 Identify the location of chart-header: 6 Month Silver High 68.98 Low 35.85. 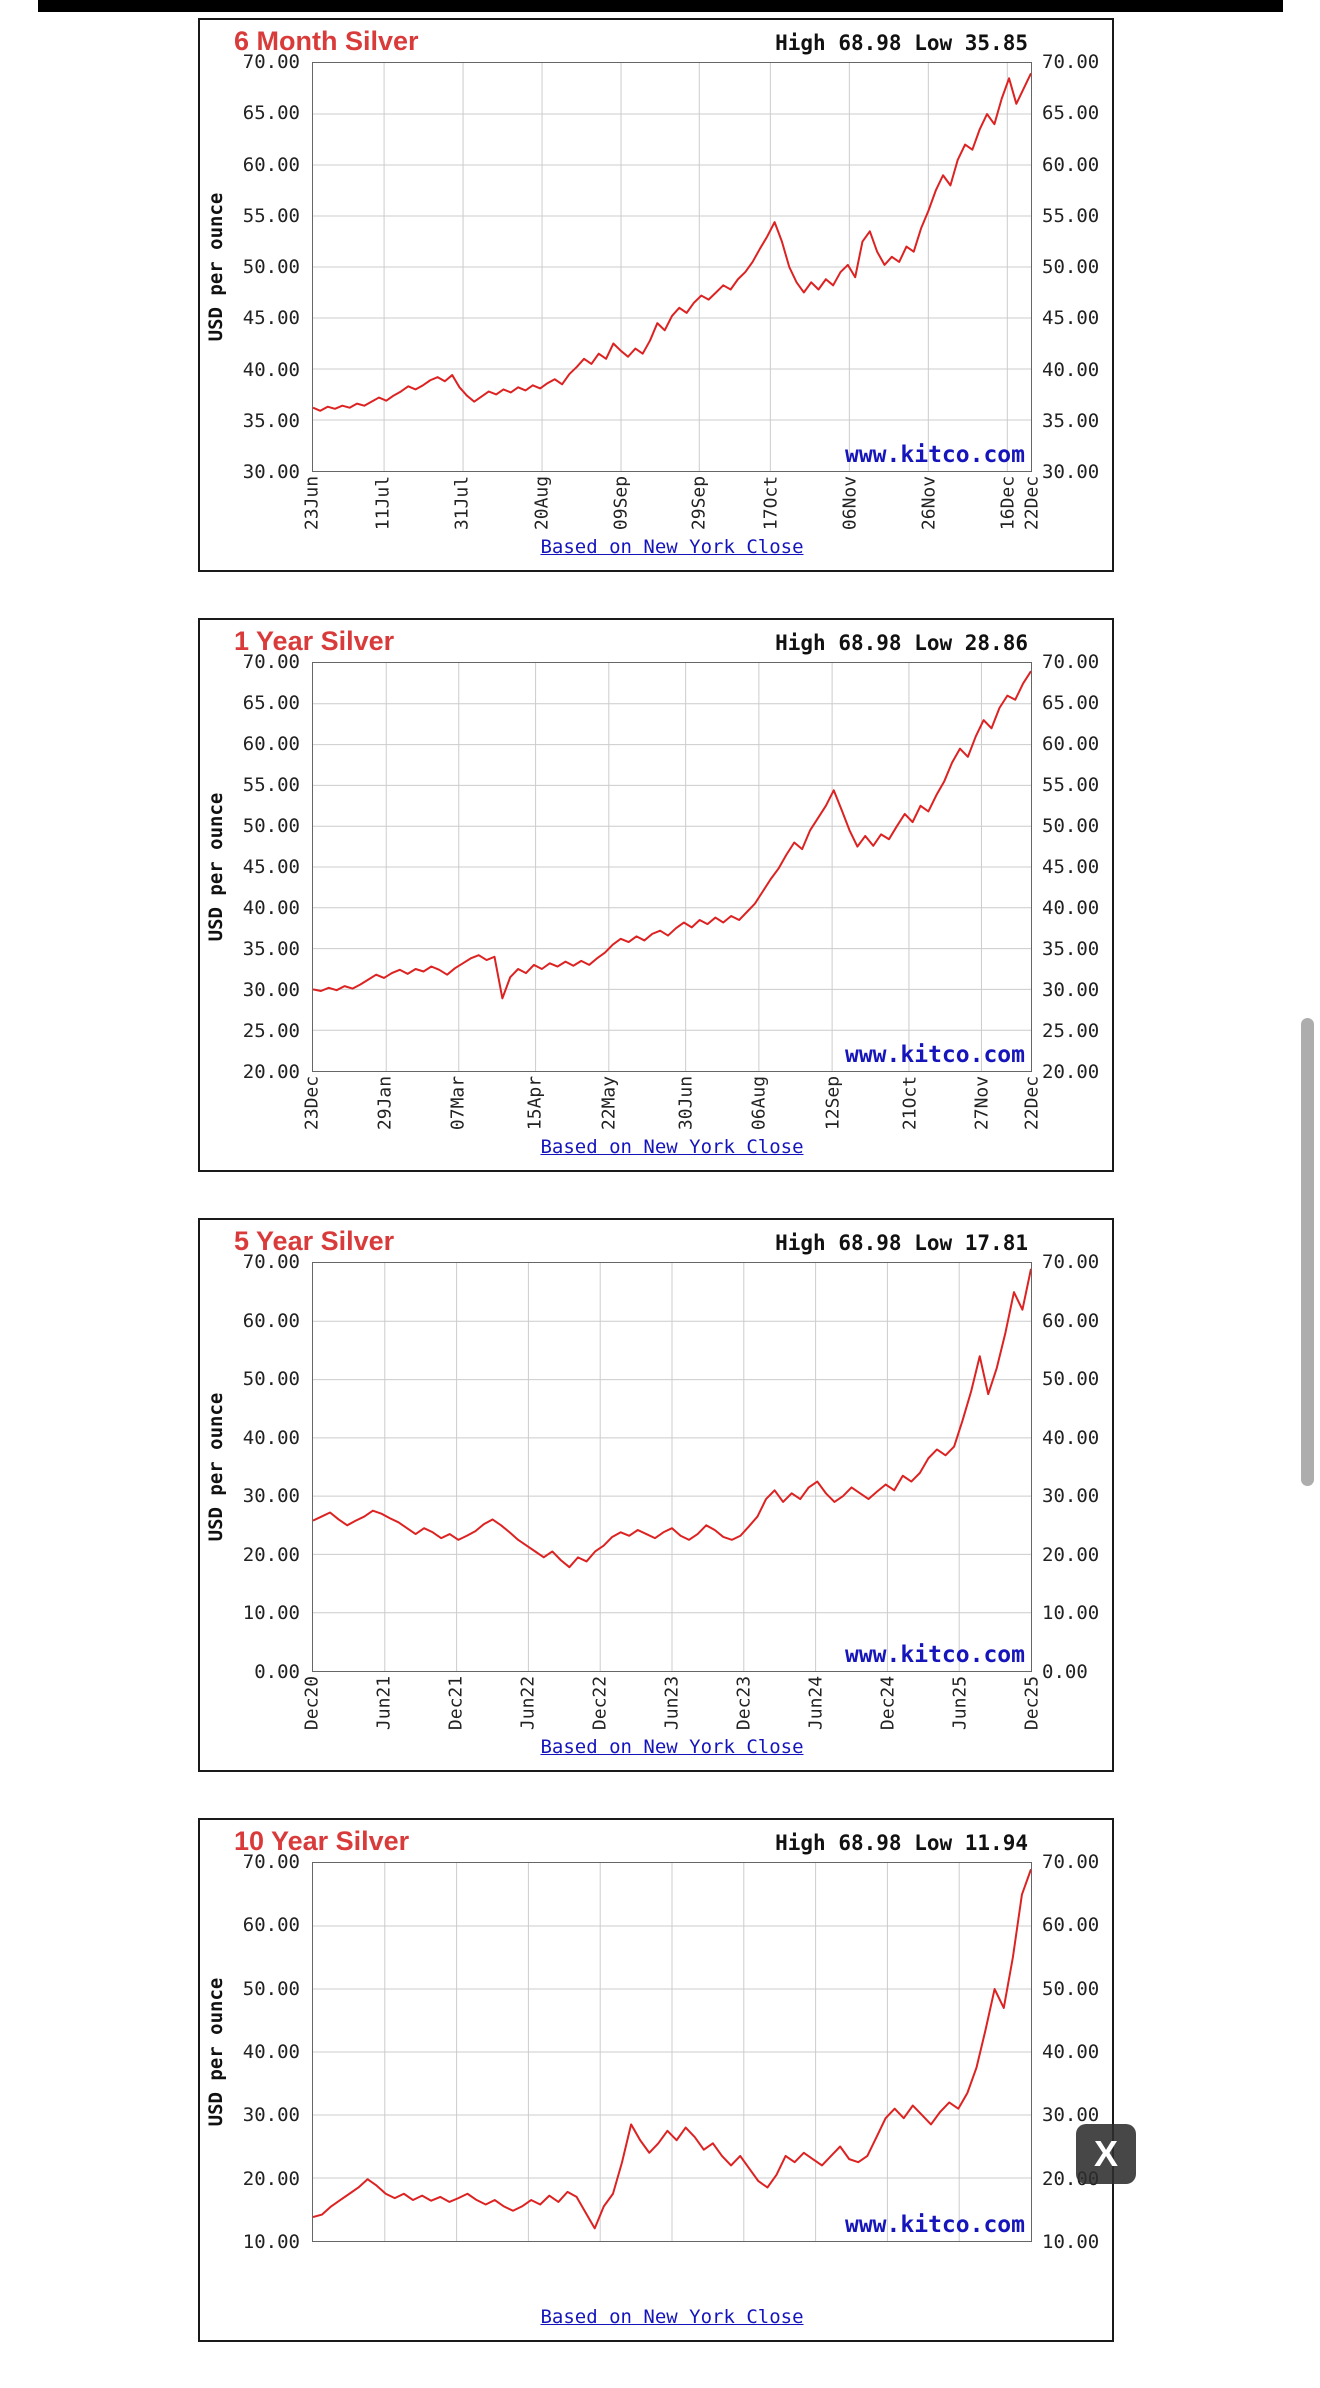
(656, 44).